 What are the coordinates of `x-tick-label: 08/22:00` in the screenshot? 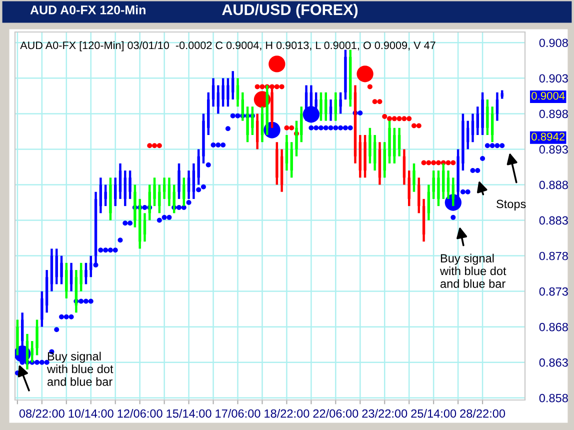 It's located at (41, 413).